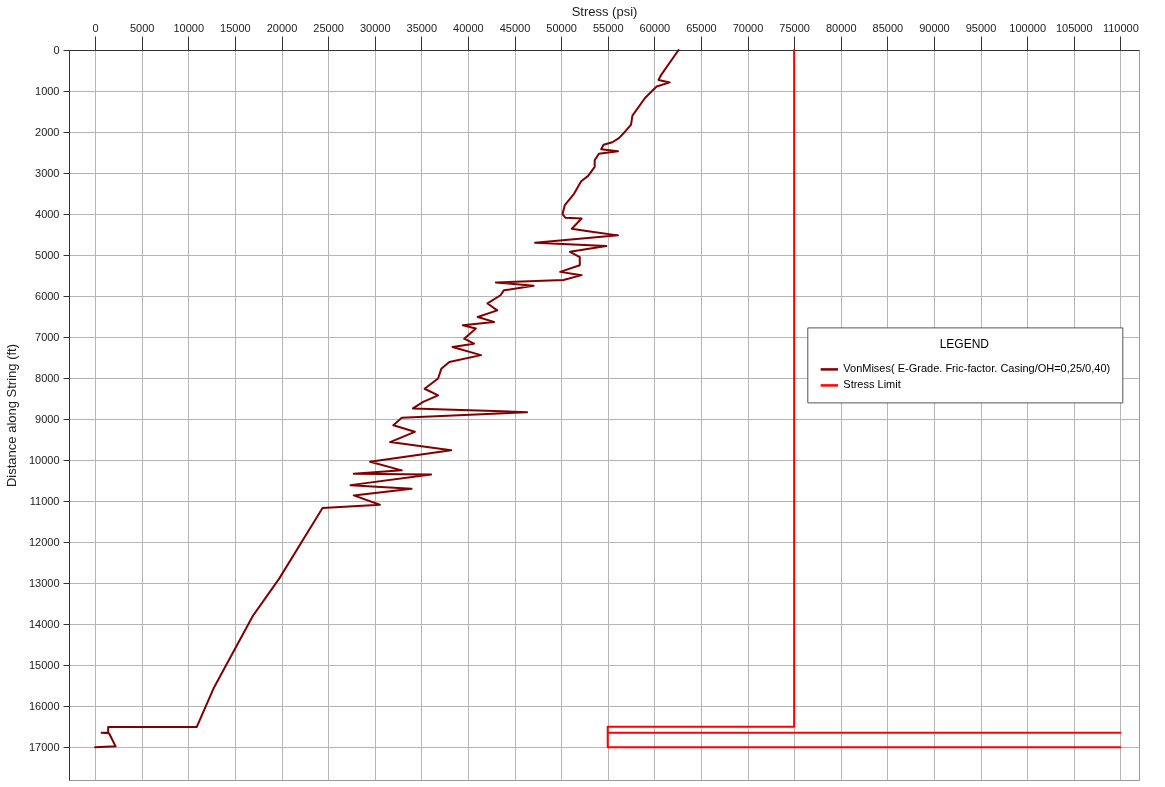 This screenshot has width=1165, height=787. Describe the element at coordinates (47, 172) in the screenshot. I see `y-tick-label: 3000` at that location.